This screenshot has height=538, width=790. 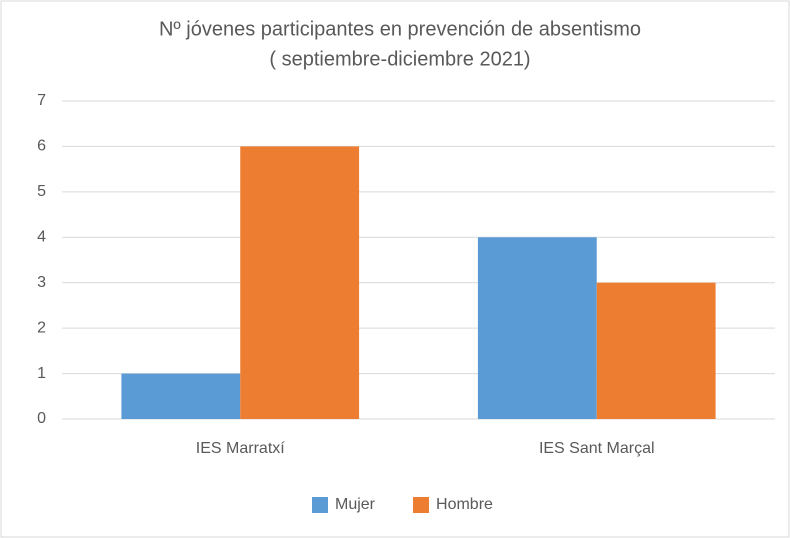 I want to click on y-tick-label: 7, so click(x=41, y=100).